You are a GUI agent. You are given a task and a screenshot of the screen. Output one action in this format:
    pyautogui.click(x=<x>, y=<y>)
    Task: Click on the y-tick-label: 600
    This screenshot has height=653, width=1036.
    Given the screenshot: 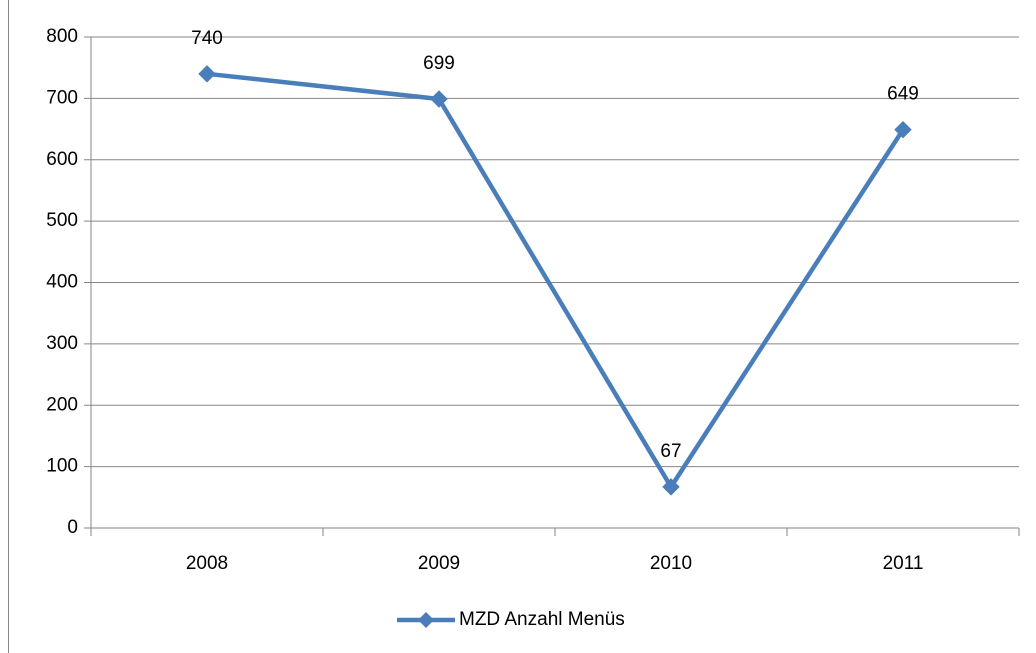 What is the action you would take?
    pyautogui.click(x=62, y=159)
    